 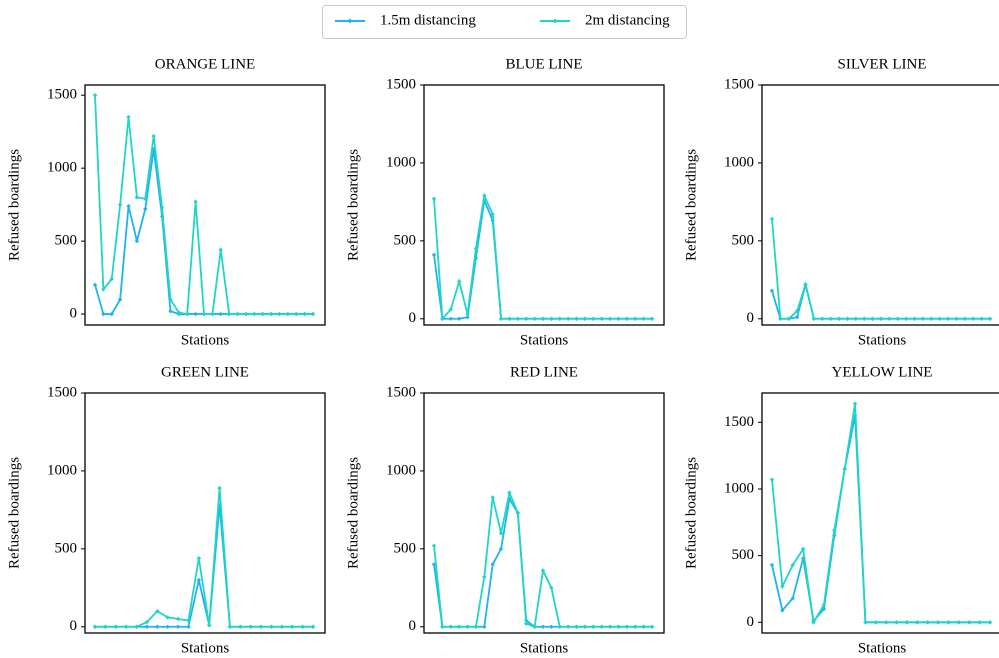 What do you see at coordinates (627, 20) in the screenshot?
I see `legend-label: 2m distancing` at bounding box center [627, 20].